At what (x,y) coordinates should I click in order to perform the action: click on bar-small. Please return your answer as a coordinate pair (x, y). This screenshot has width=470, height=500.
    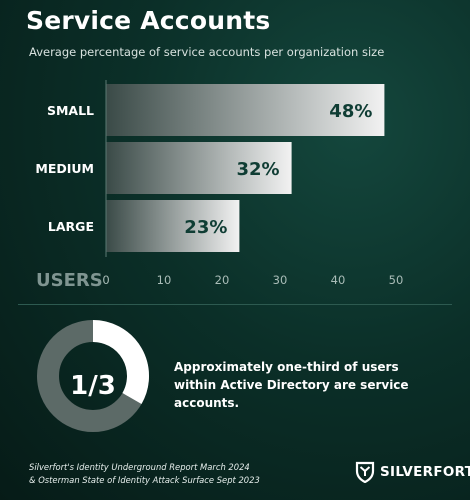
    Looking at the image, I should click on (245, 110).